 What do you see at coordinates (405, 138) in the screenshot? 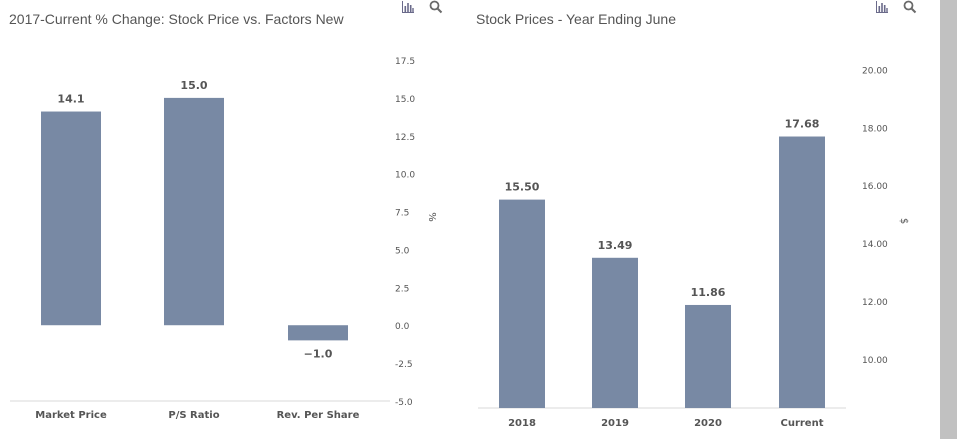
I see `chart-left-y-tick-label: 12.5` at bounding box center [405, 138].